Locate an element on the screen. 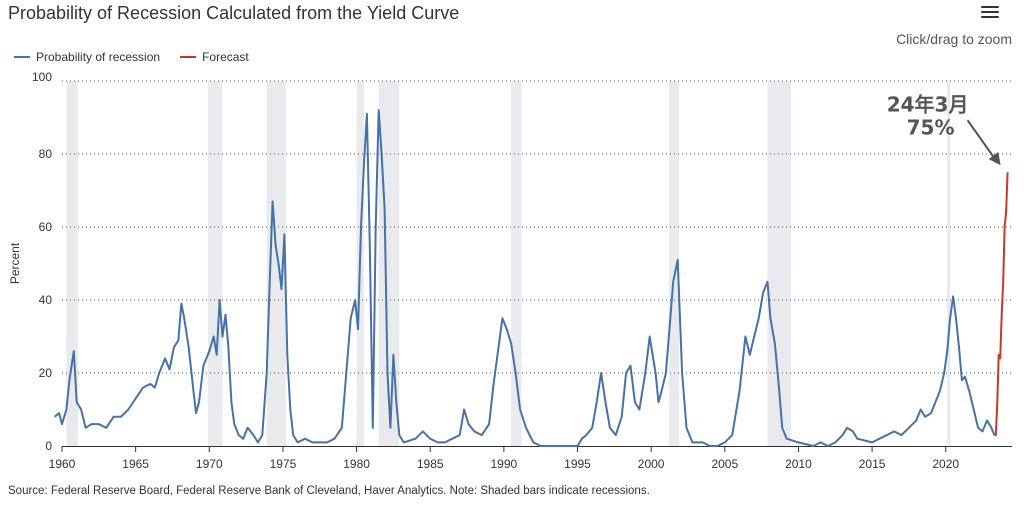 The height and width of the screenshot is (506, 1024). chart-legend: Probability of recession Forecast is located at coordinates (131, 57).